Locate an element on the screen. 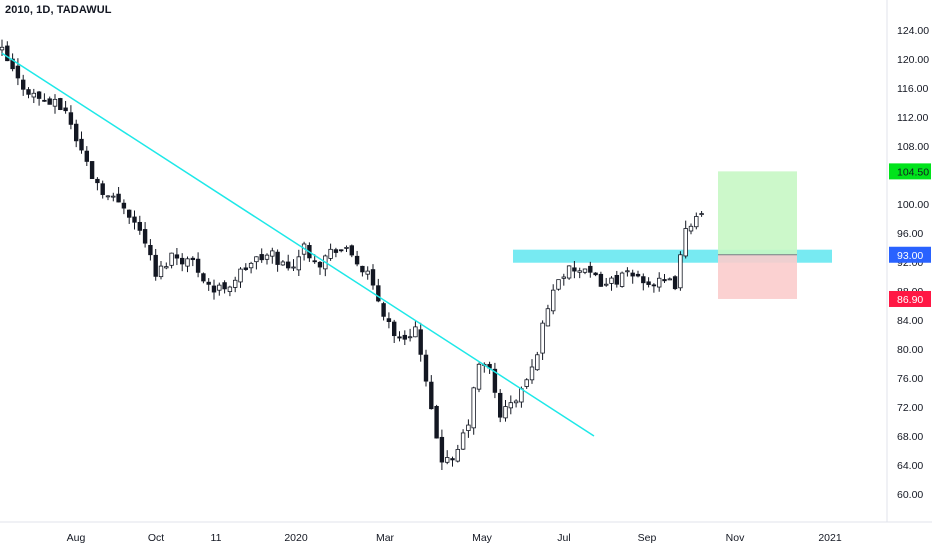 This screenshot has width=932, height=550. price-badge: 86.90 is located at coordinates (910, 298).